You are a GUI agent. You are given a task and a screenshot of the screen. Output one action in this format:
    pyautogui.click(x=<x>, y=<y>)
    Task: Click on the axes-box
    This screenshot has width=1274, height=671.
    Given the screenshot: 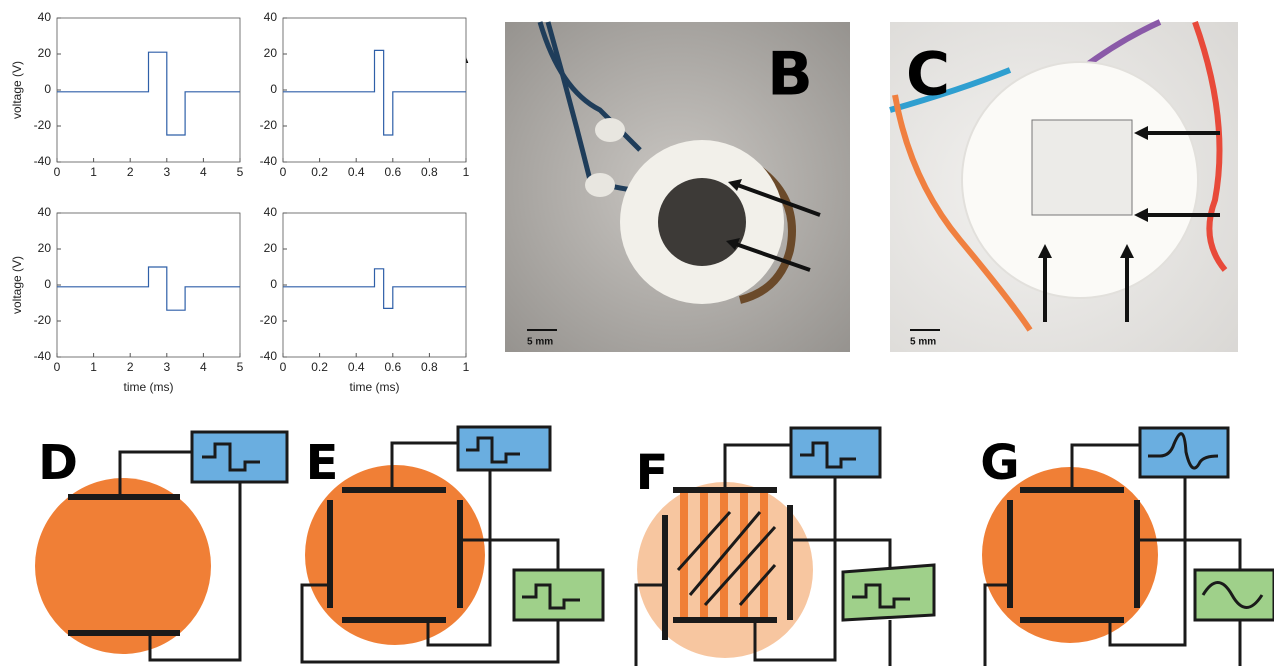 What is the action you would take?
    pyautogui.click(x=148, y=285)
    